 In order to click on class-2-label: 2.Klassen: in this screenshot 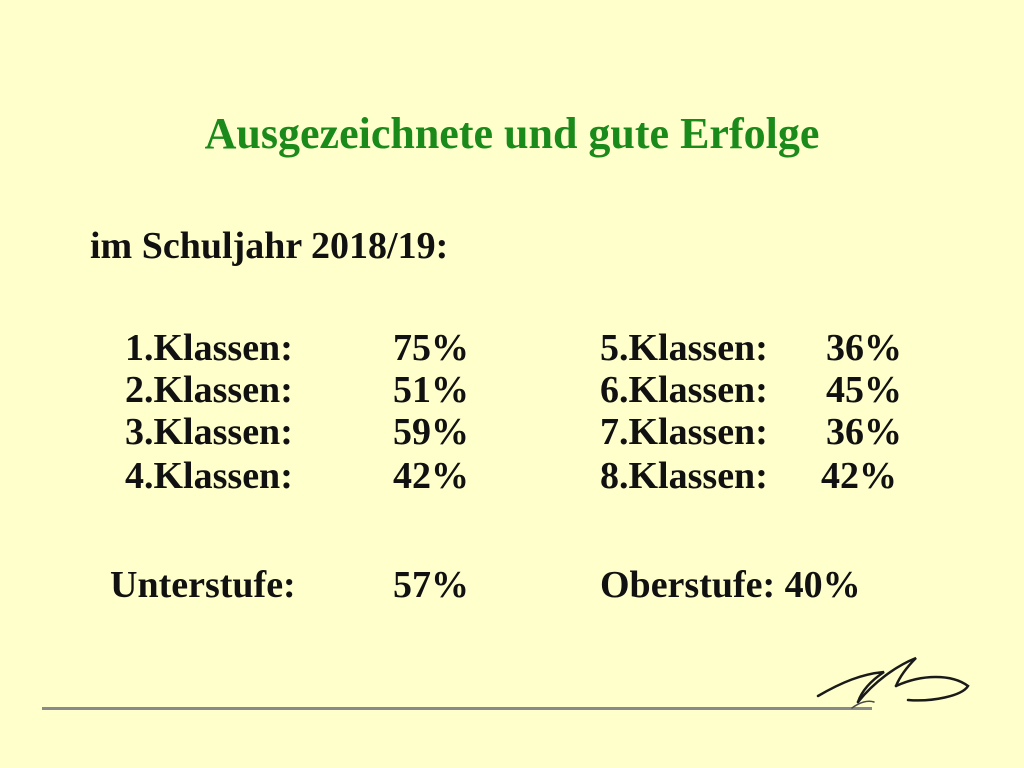, I will do `click(209, 390)`.